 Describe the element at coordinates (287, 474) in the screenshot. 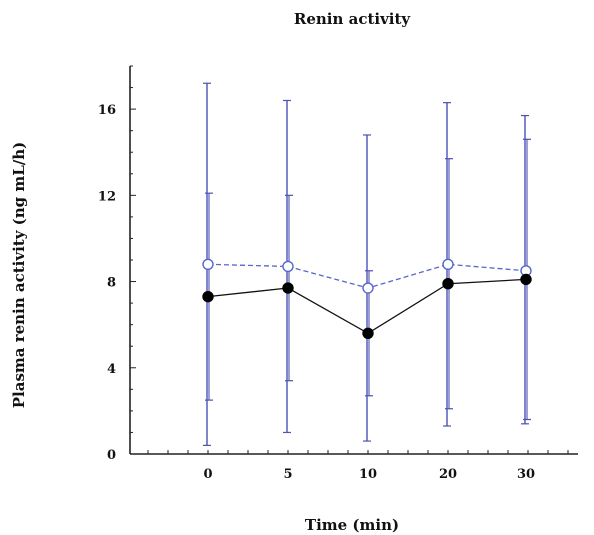

I see `x-tick-label: 5` at that location.